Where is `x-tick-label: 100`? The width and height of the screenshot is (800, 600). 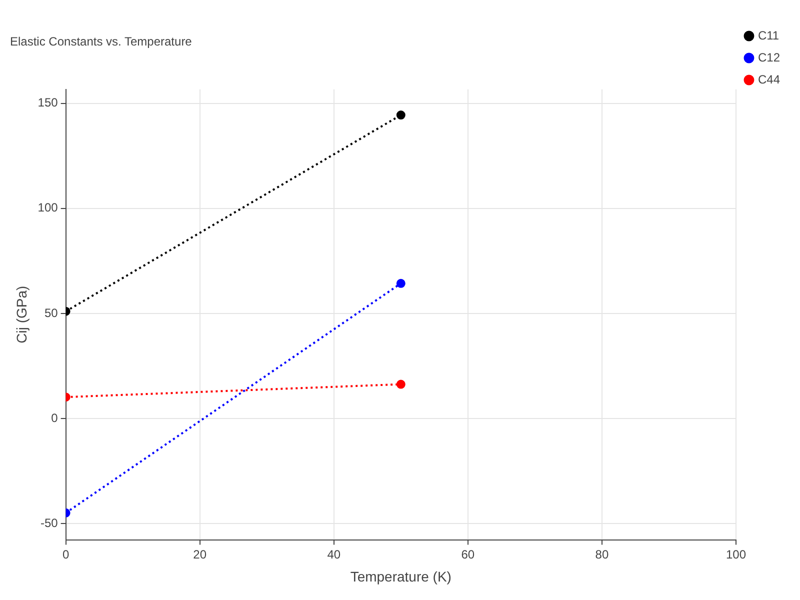 x-tick-label: 100 is located at coordinates (736, 554).